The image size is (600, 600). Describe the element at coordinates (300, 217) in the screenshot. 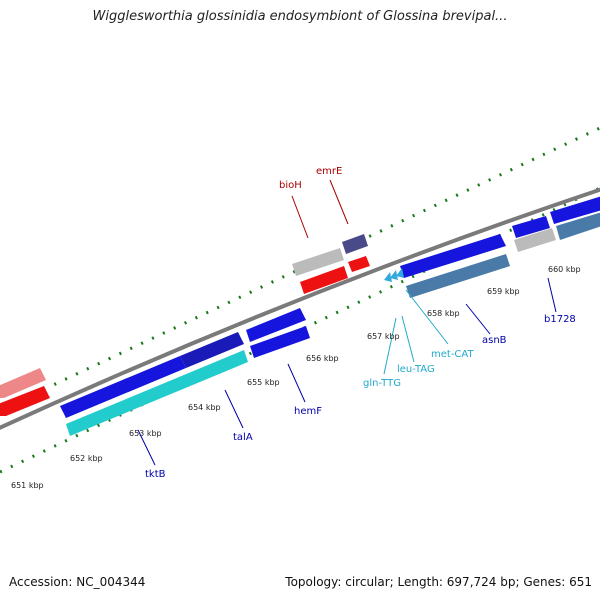

I see `bioH-connector` at that location.